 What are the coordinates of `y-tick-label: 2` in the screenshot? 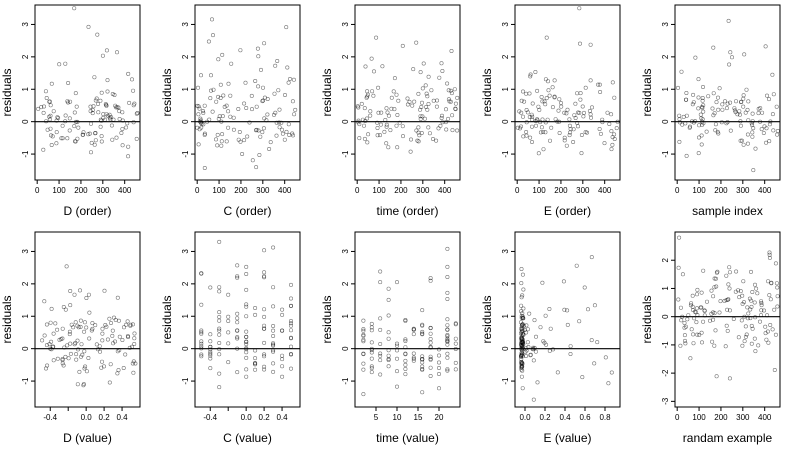 It's located at (505, 56).